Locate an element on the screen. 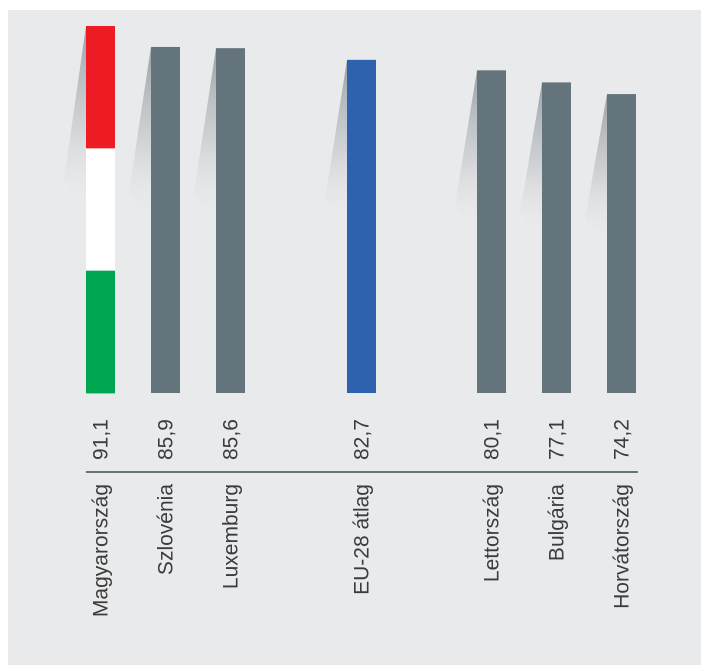  bar-bulgaria is located at coordinates (556, 237).